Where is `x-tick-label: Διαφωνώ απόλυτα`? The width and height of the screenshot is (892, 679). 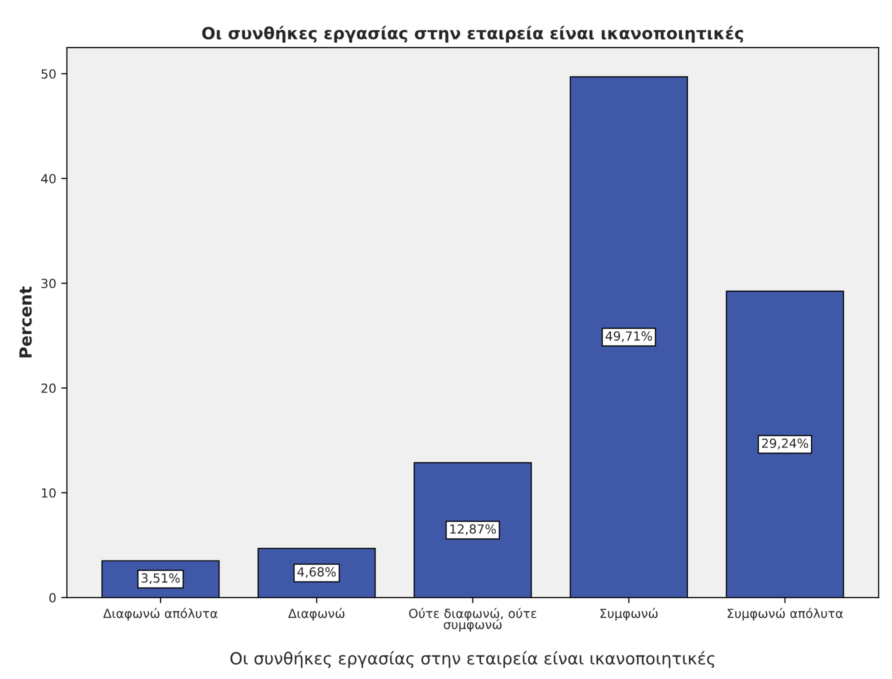
x-tick-label: Διαφωνώ απόλυτα is located at coordinates (160, 614).